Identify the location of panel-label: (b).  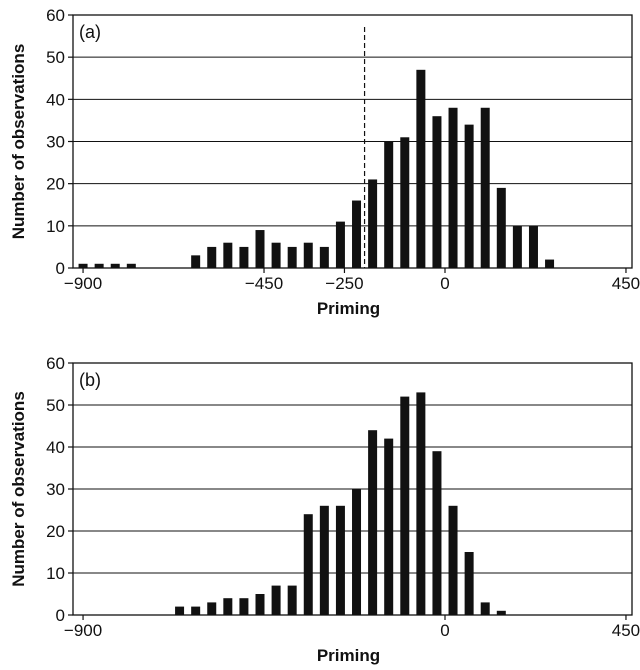
(90, 380).